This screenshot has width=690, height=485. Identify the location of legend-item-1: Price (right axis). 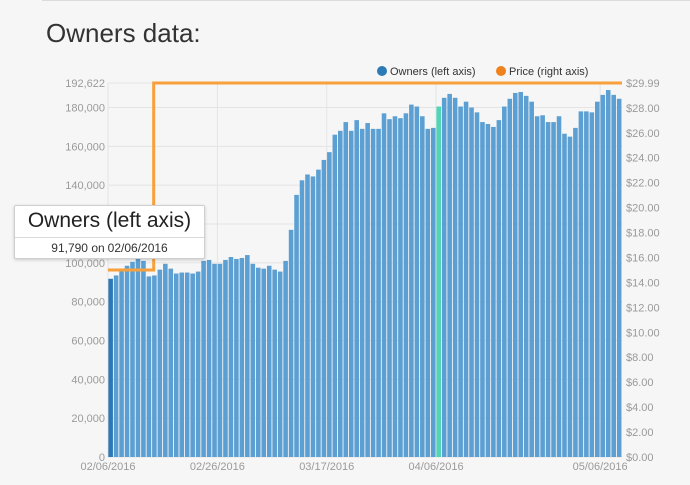
(542, 72).